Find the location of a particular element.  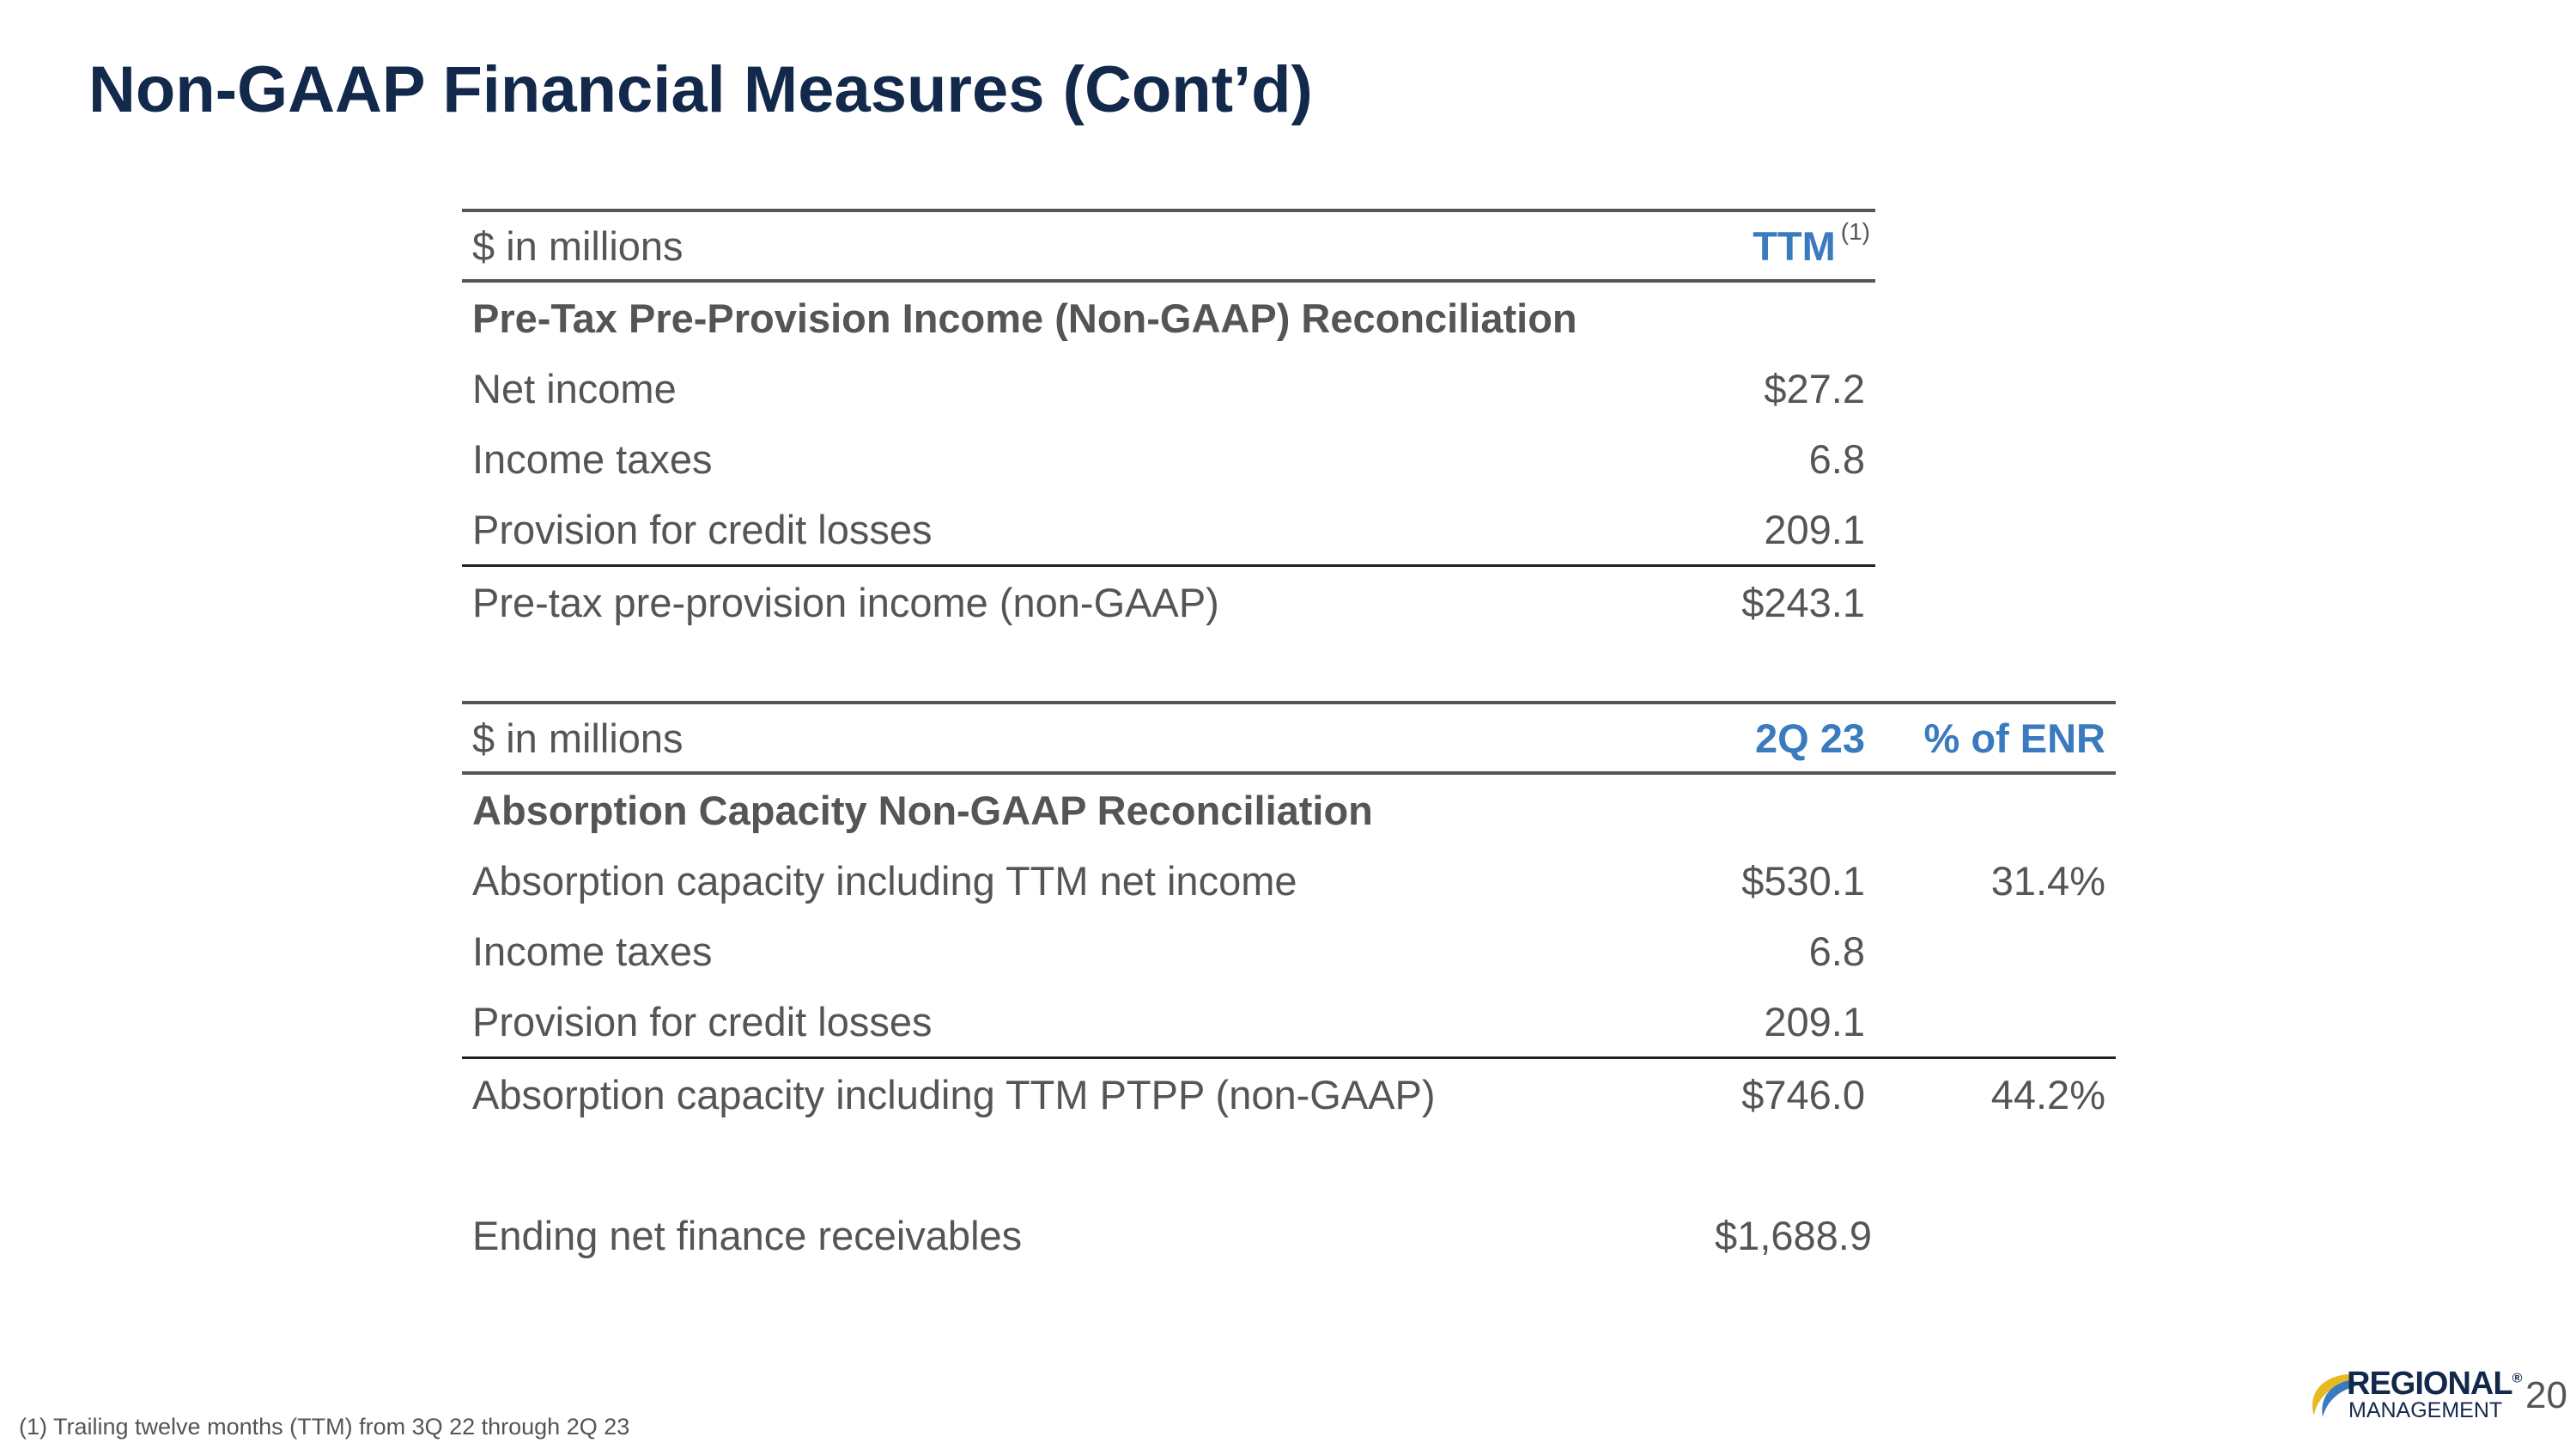

column-header-ttm: TTM (1) is located at coordinates (1778, 245).